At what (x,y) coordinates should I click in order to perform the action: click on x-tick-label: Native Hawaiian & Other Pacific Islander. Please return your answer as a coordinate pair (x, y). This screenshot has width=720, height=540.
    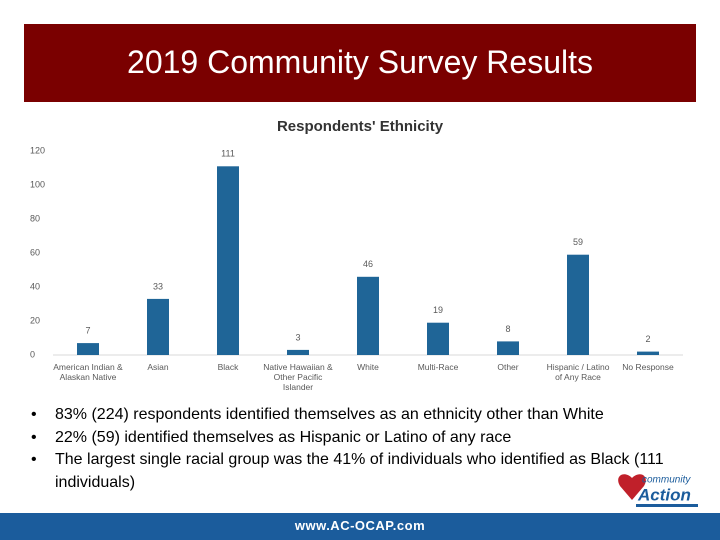
    Looking at the image, I should click on (298, 377).